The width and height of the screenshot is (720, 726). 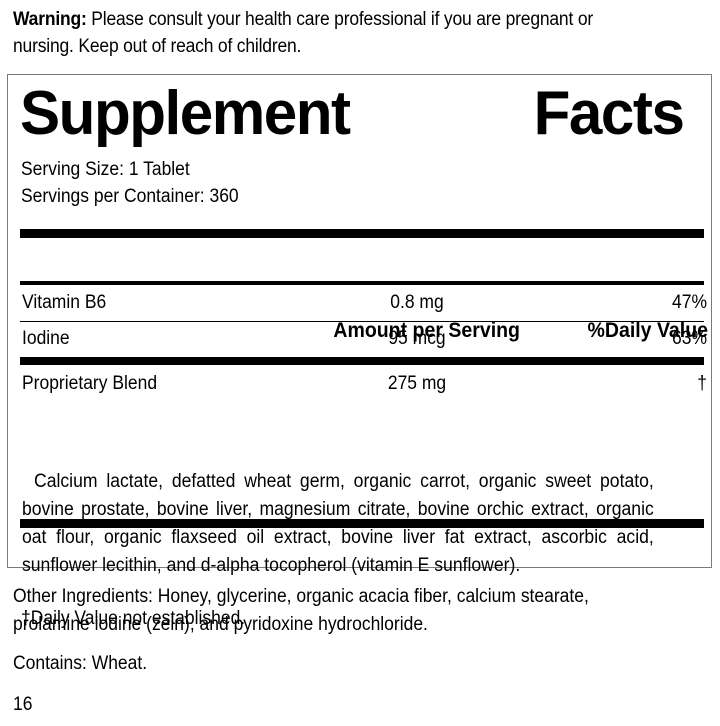 I want to click on nutrient-amount: 0.8 mg, so click(x=417, y=302).